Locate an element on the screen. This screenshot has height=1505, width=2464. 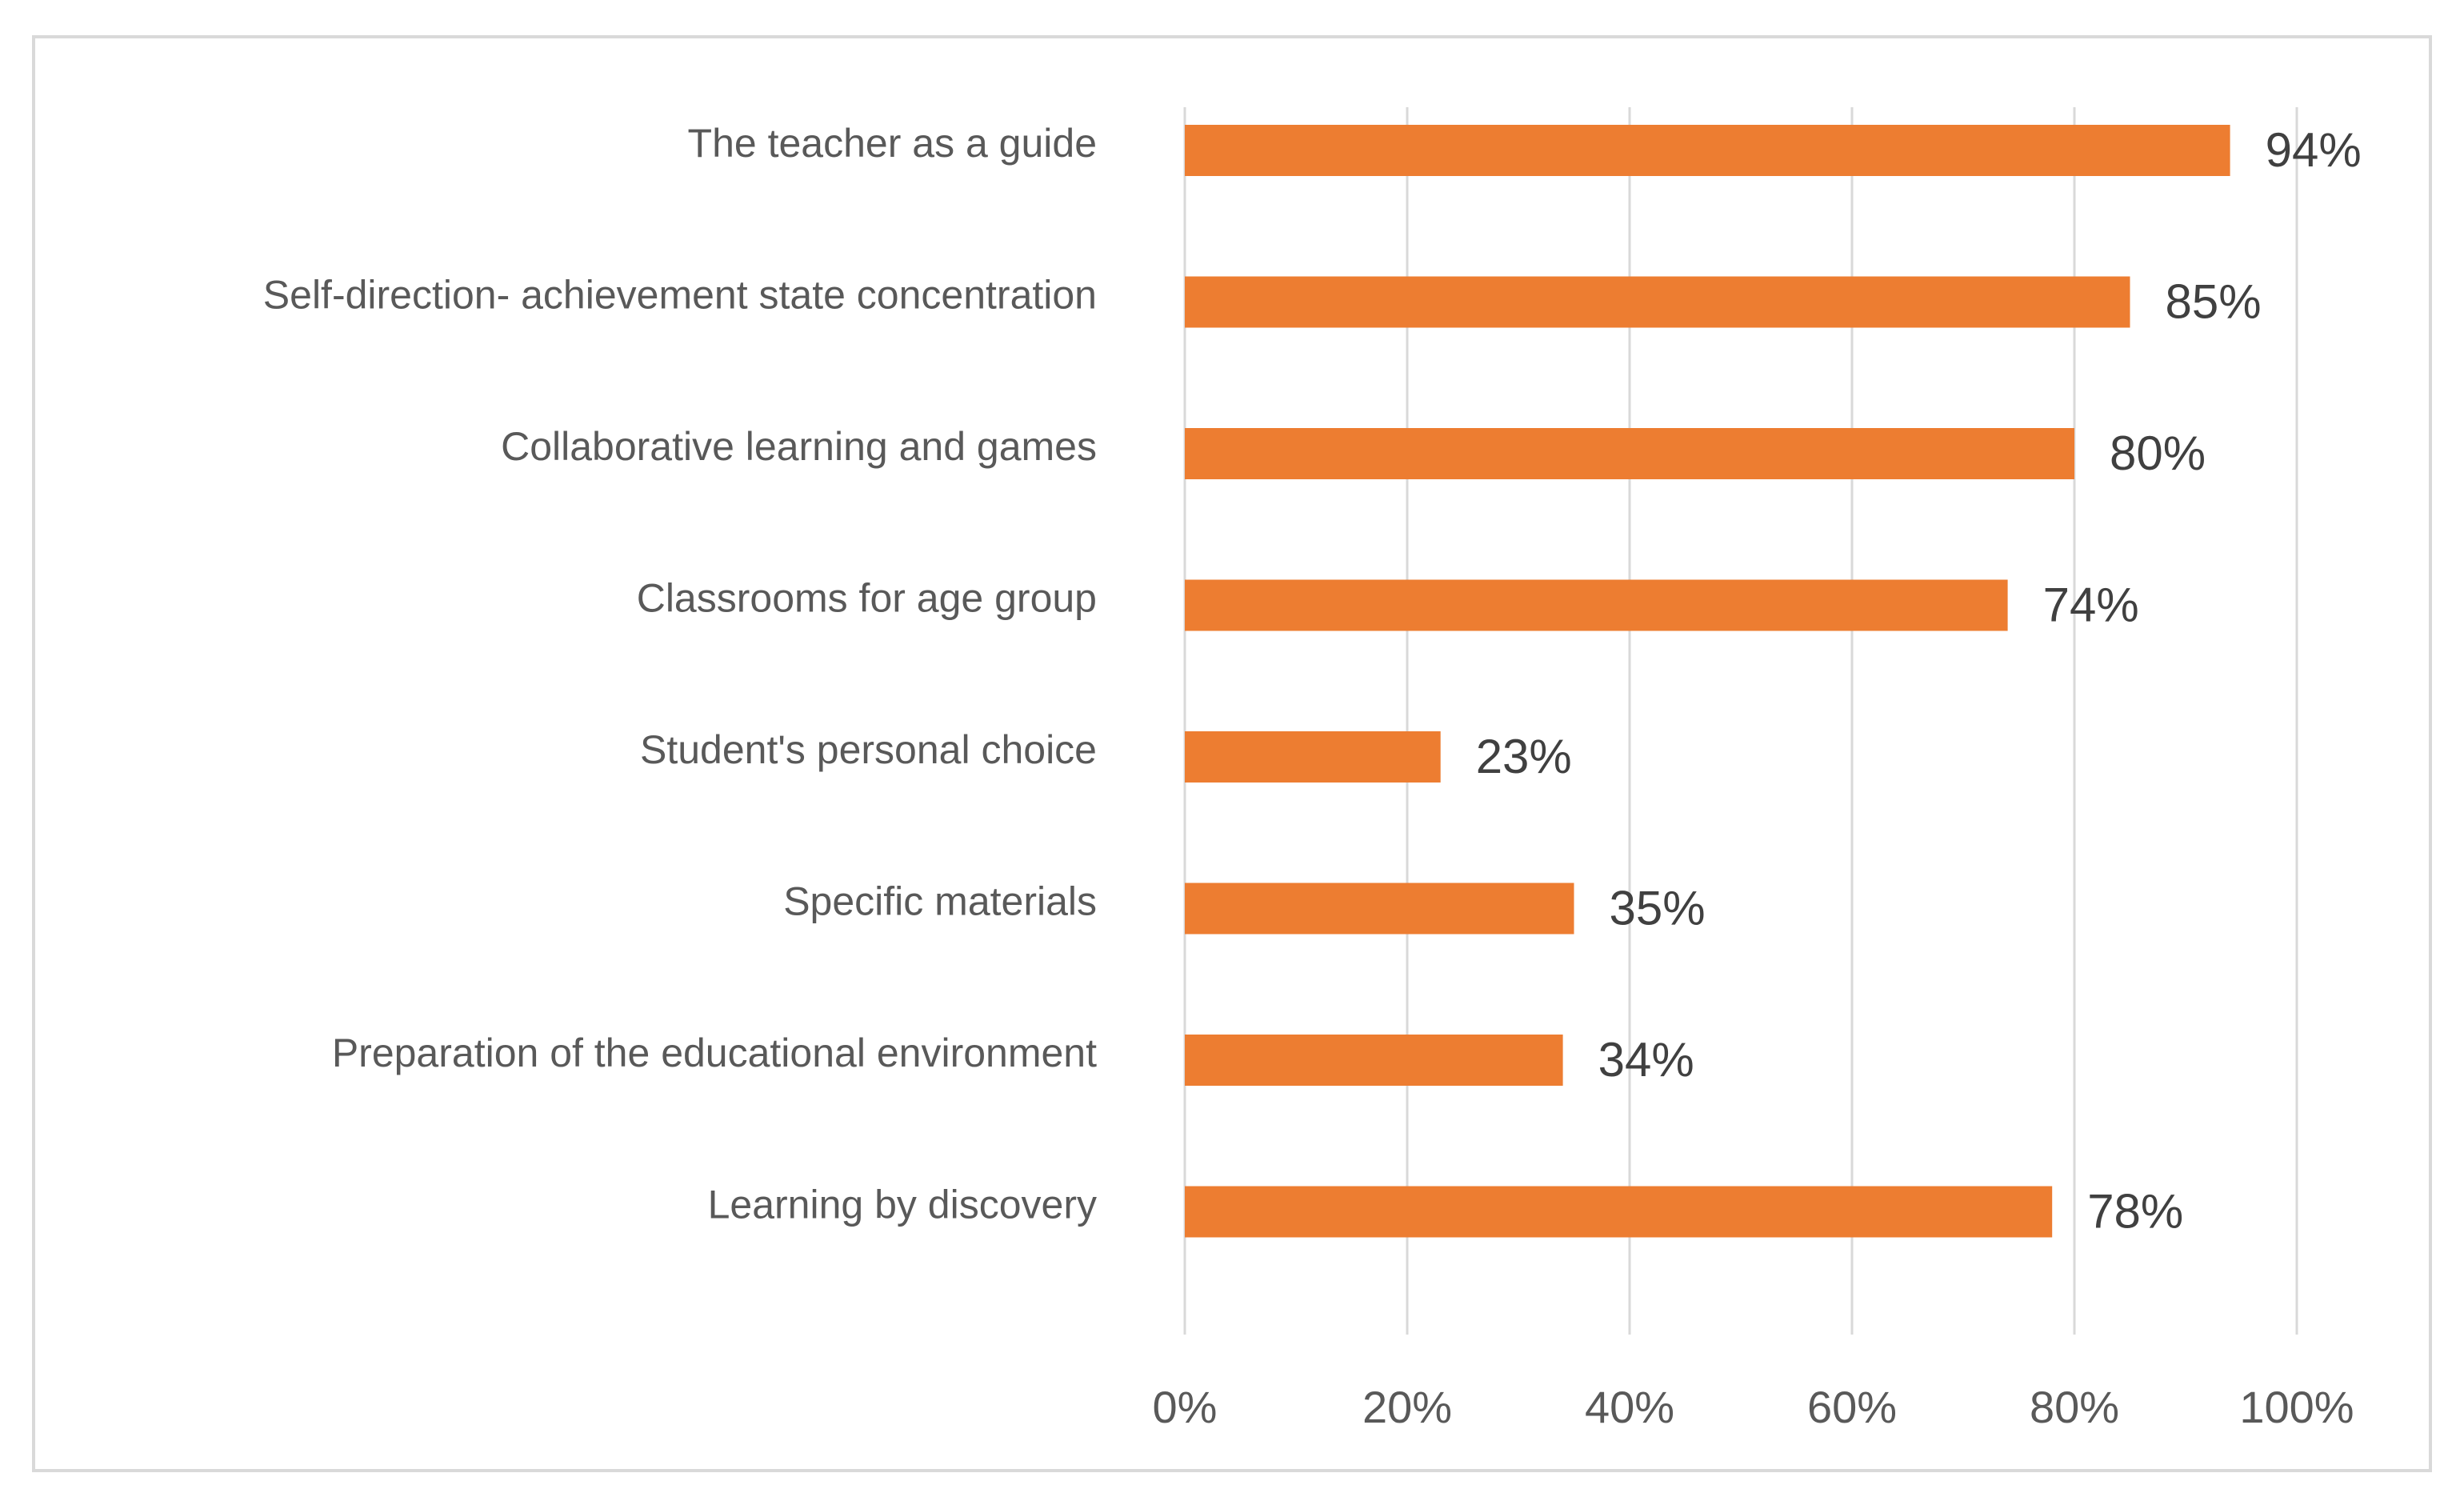
data-label: 23% is located at coordinates (1524, 756).